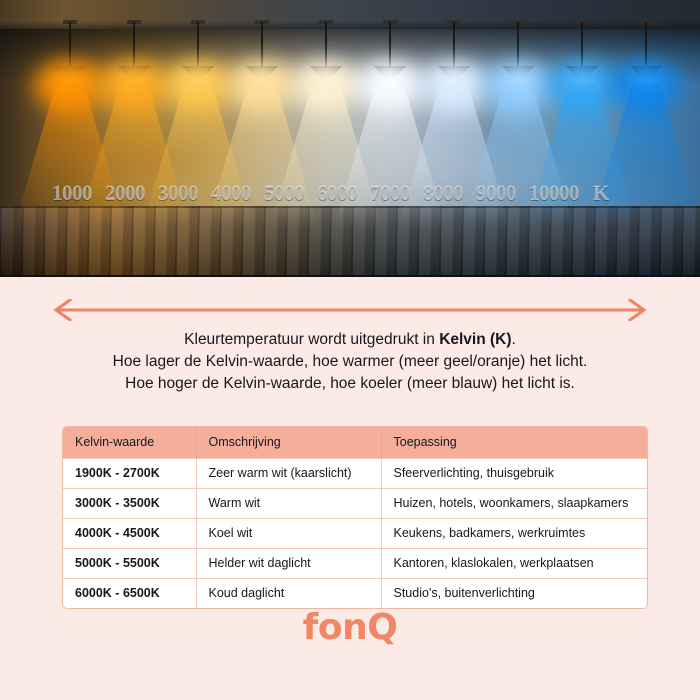  Describe the element at coordinates (289, 592) in the screenshot. I see `cell-omschrijving: Koud daglicht` at that location.